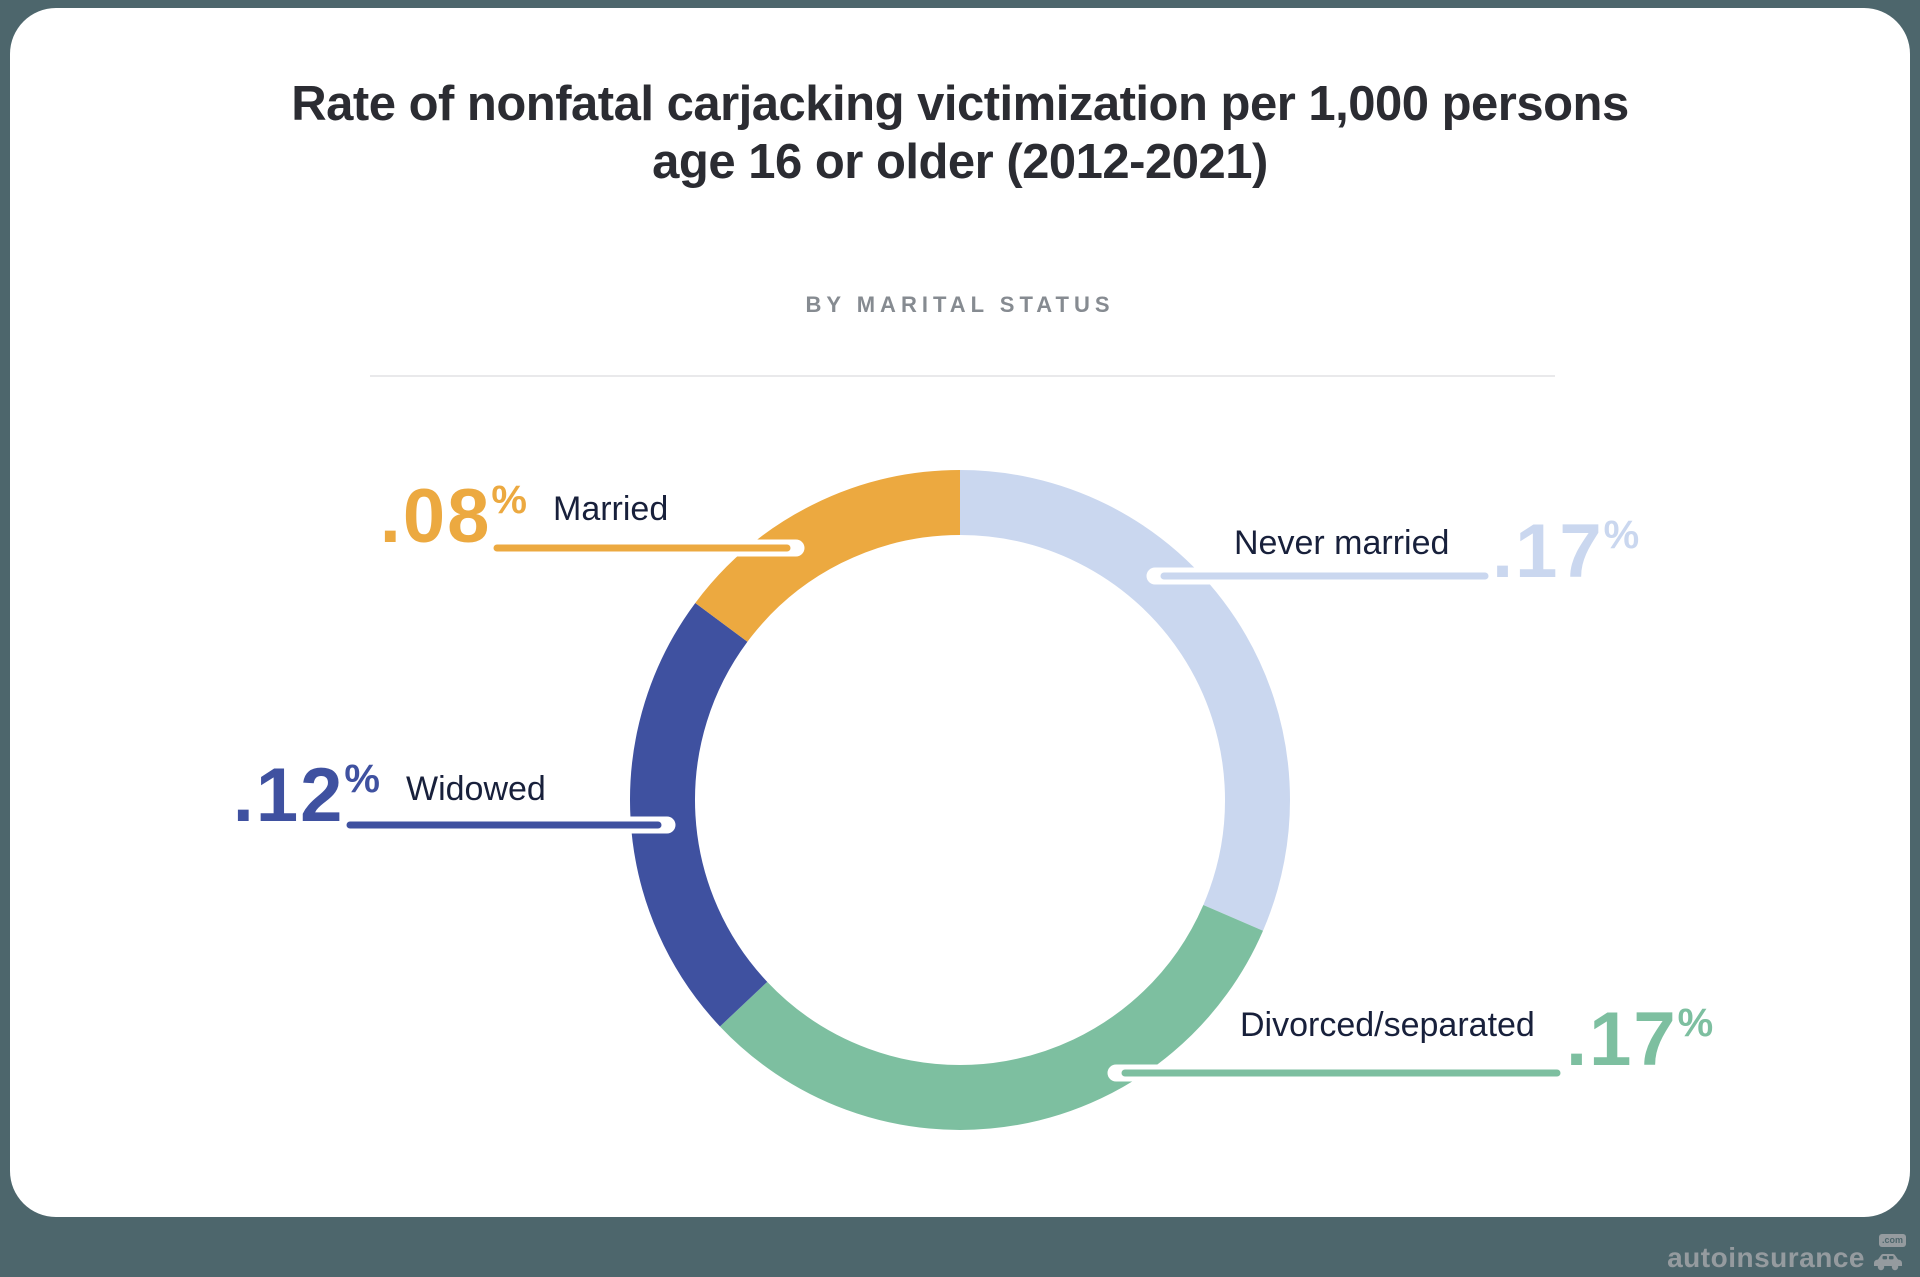 The width and height of the screenshot is (1920, 1277). I want to click on divorced-separated-value-number: .17, so click(1622, 1039).